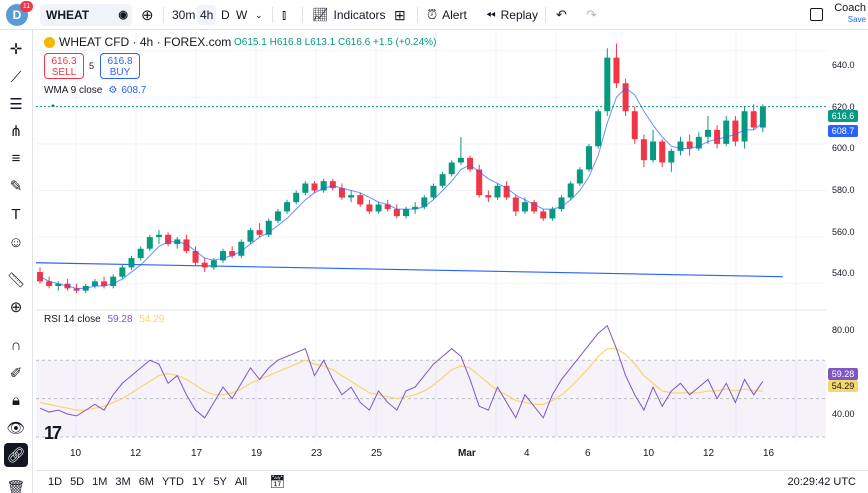 The height and width of the screenshot is (493, 868). What do you see at coordinates (220, 481) in the screenshot?
I see `range-5y: 5Y` at bounding box center [220, 481].